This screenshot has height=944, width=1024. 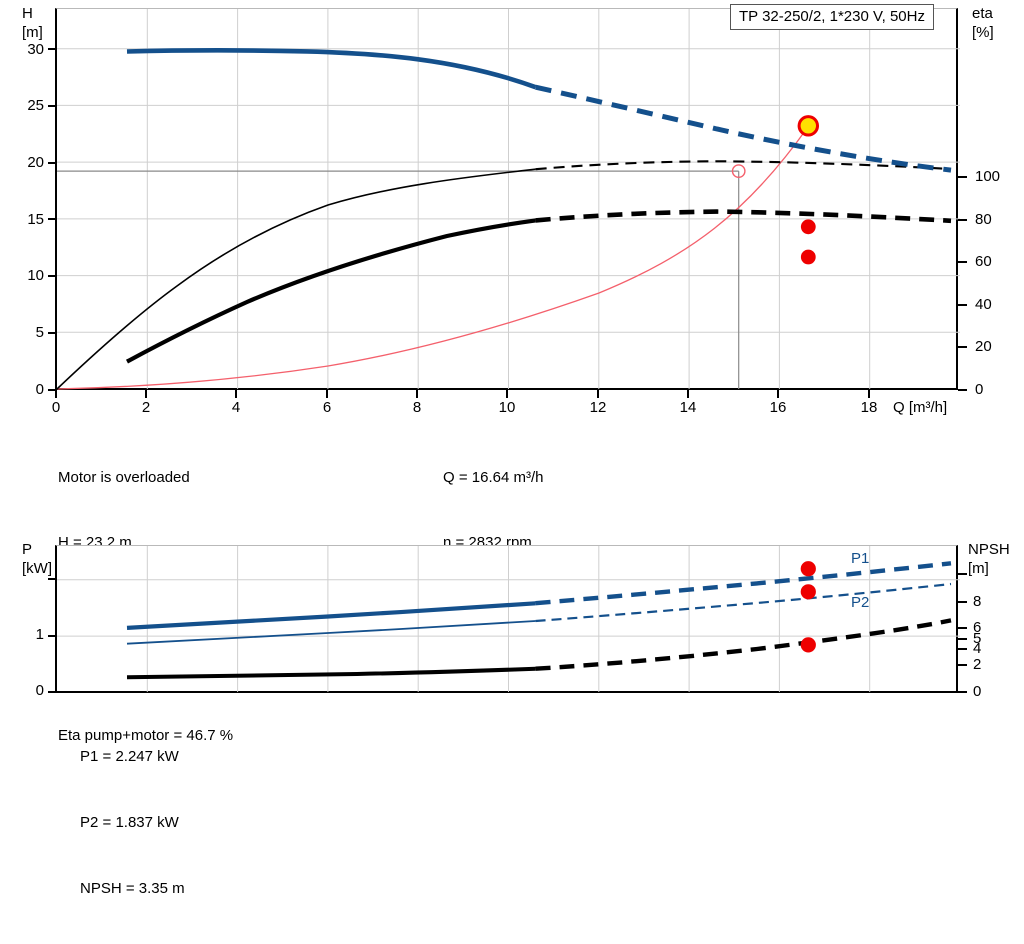 I want to click on power-npsh-chart, so click(x=507, y=619).